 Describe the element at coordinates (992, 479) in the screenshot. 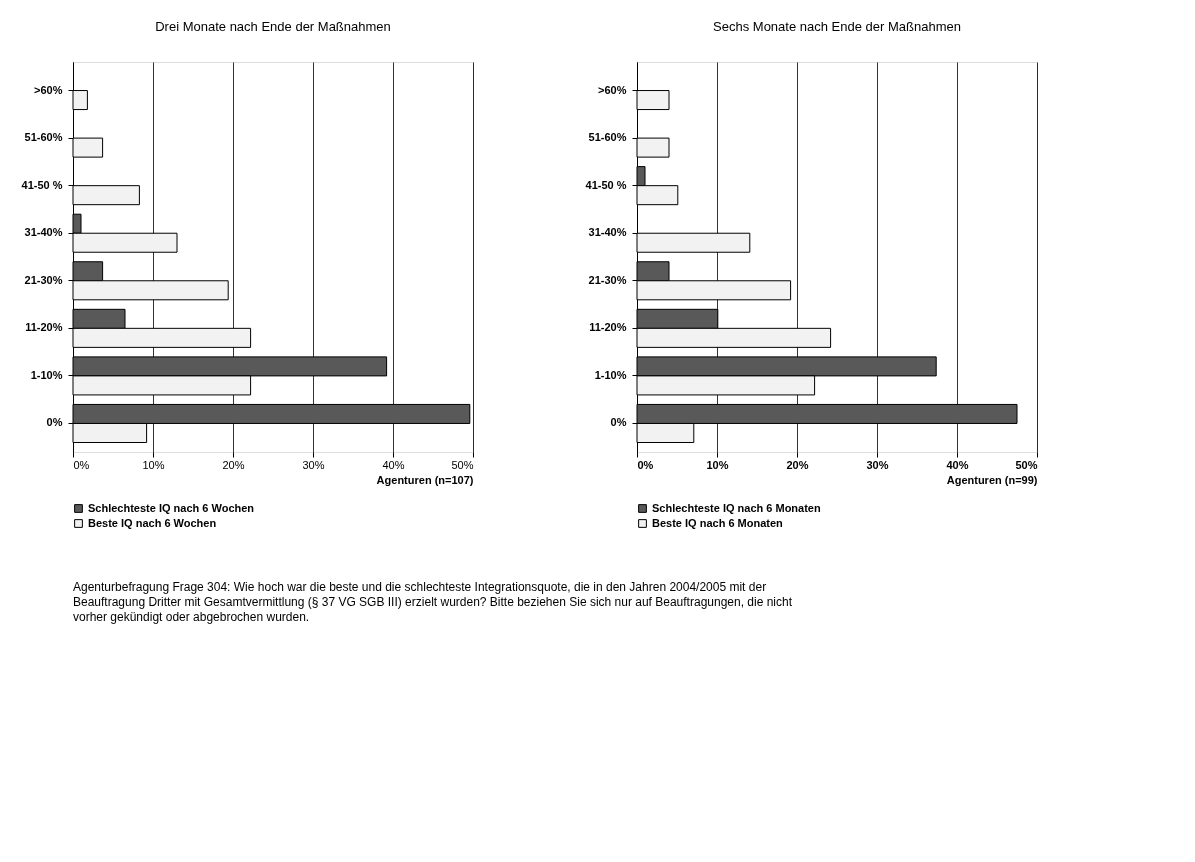

I see `x-axis-title: Agenturen (n=99)` at that location.